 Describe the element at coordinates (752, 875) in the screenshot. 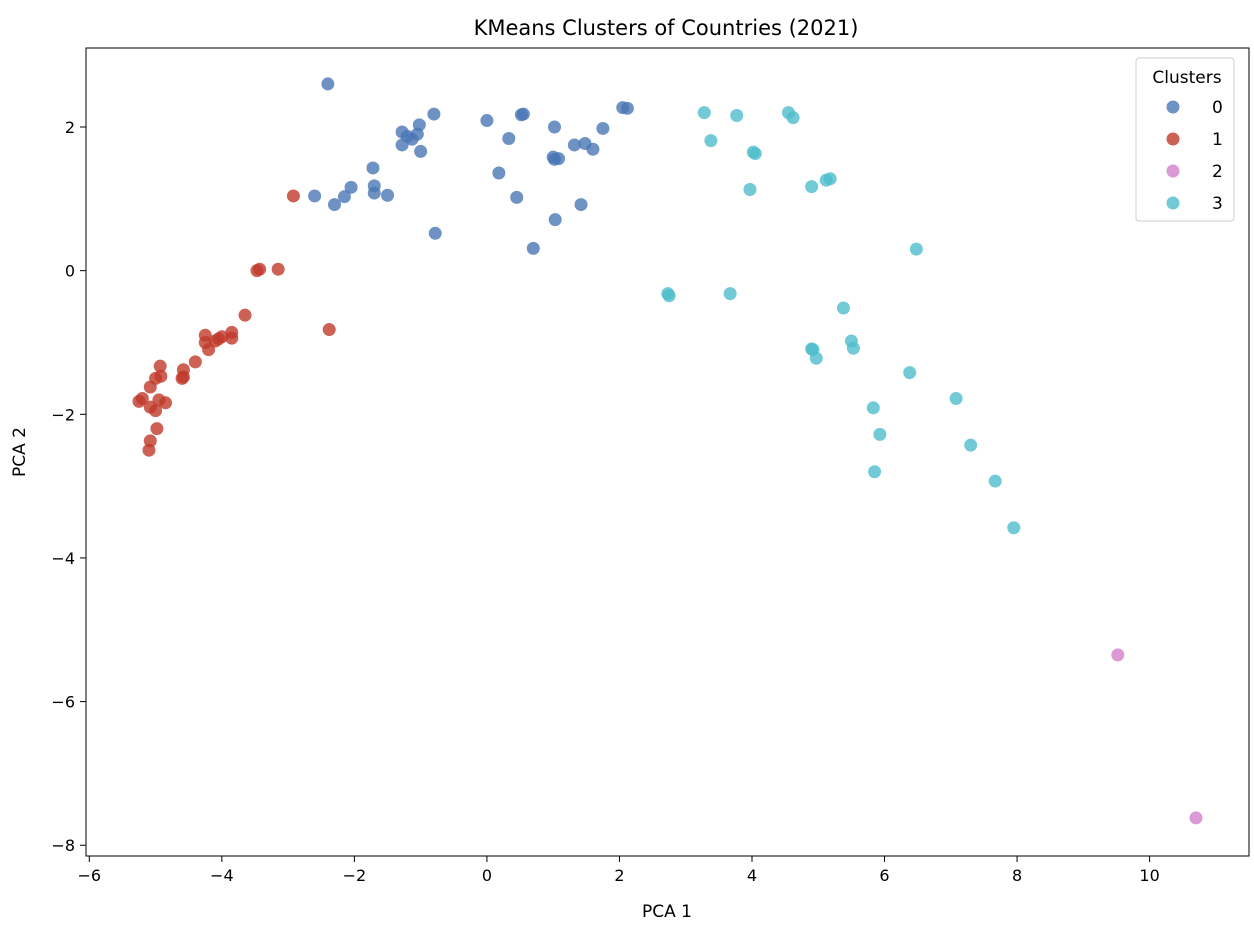

I see `x-tick-label: 4` at that location.